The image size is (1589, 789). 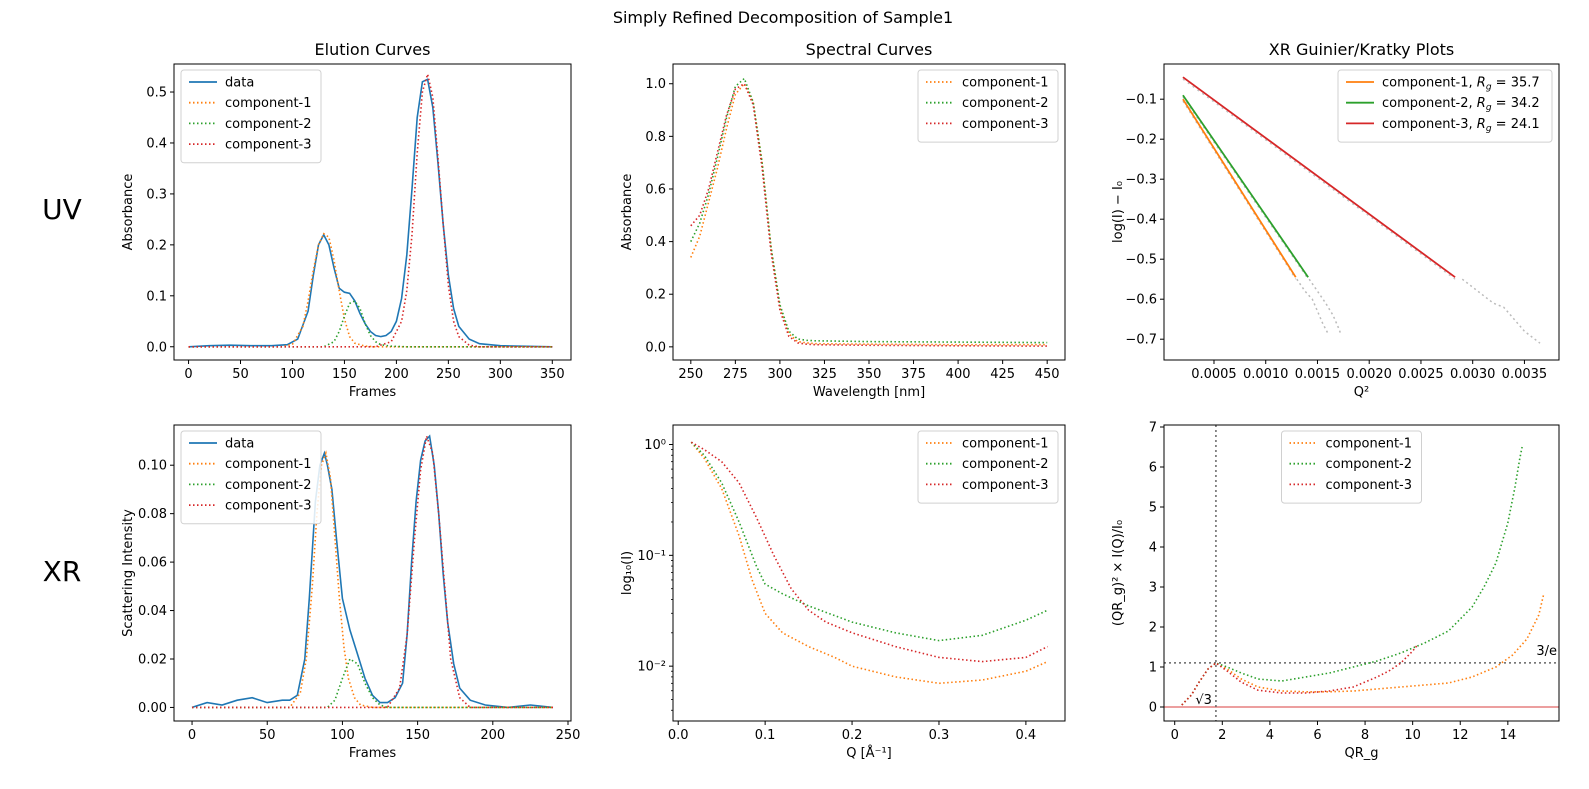 I want to click on y-tick-label: 0.8, so click(x=655, y=137).